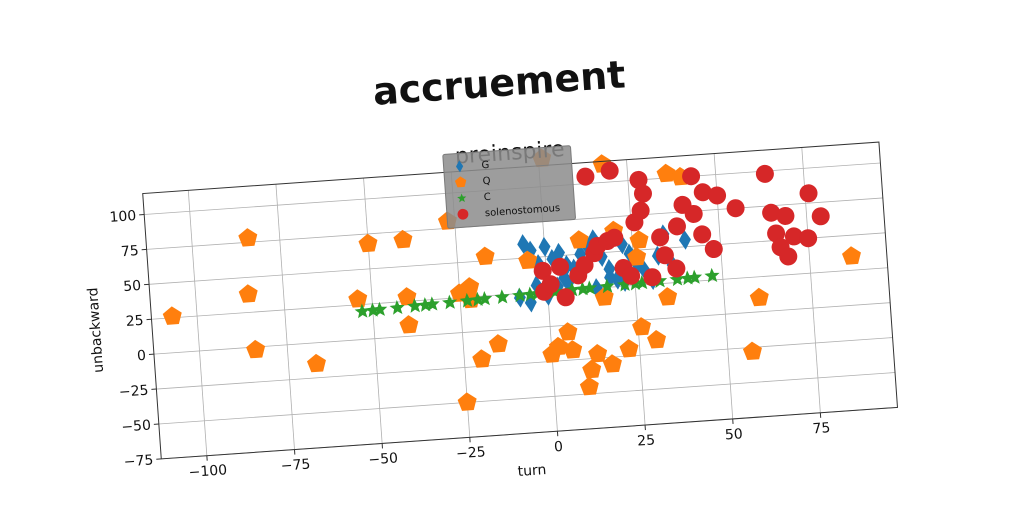  I want to click on x-tick-label: 75, so click(821, 428).